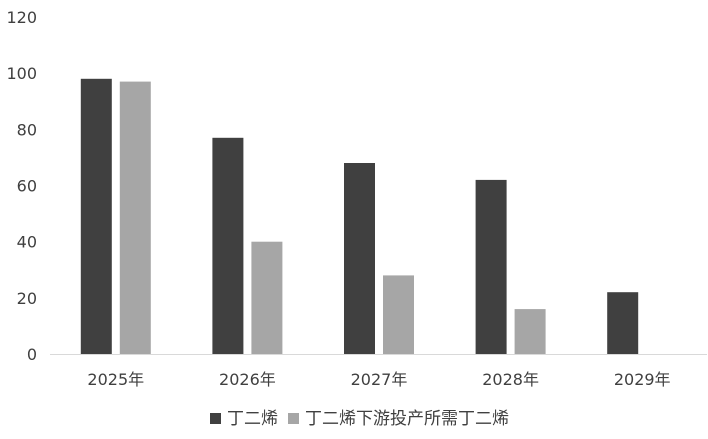 The height and width of the screenshot is (439, 708). Describe the element at coordinates (27, 298) in the screenshot. I see `y-tick-label-1: 20` at that location.